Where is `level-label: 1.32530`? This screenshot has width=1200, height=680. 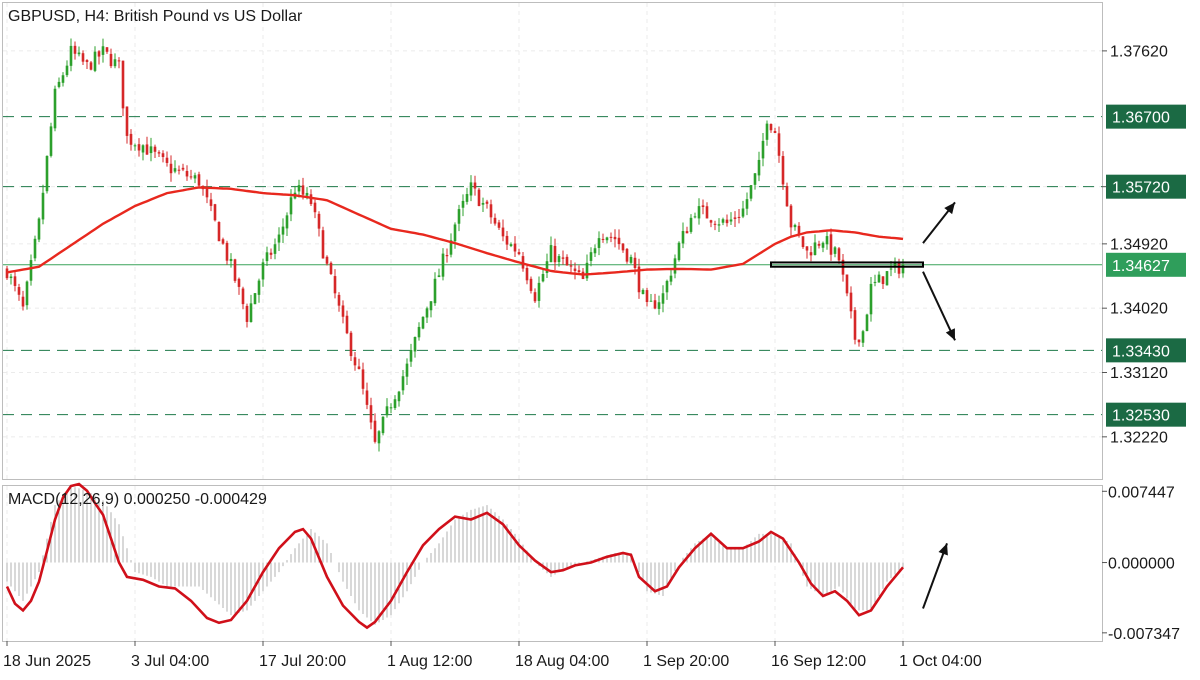 level-label: 1.32530 is located at coordinates (1141, 416).